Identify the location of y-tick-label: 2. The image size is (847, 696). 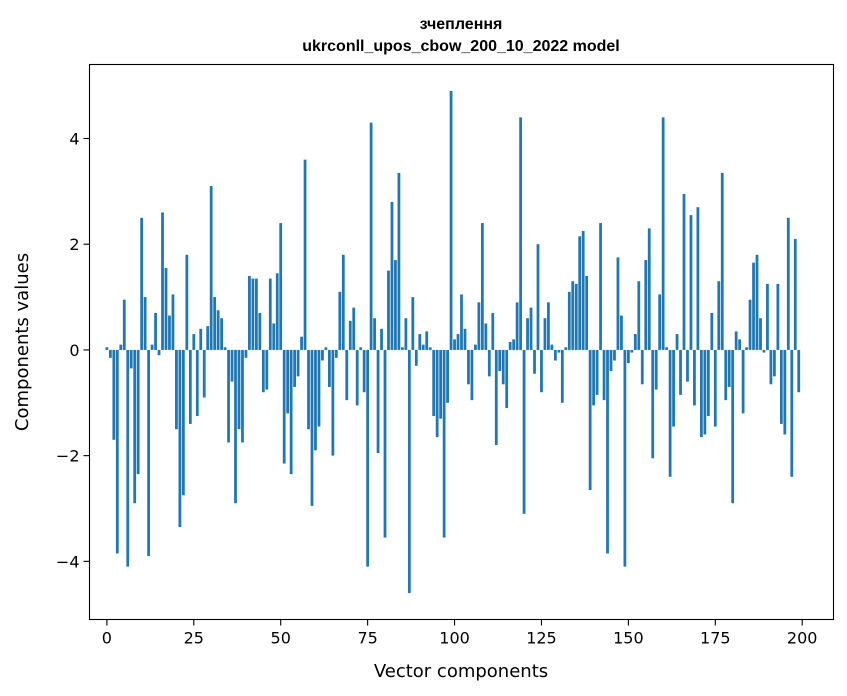
(74, 244).